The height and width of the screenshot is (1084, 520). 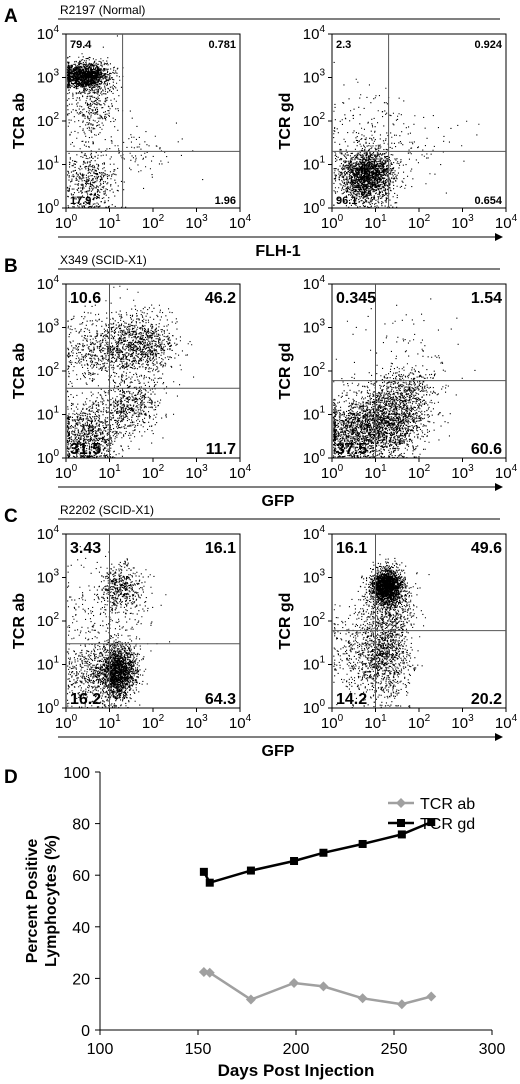 What do you see at coordinates (296, 1049) in the screenshot?
I see `x-tick-label: 200` at bounding box center [296, 1049].